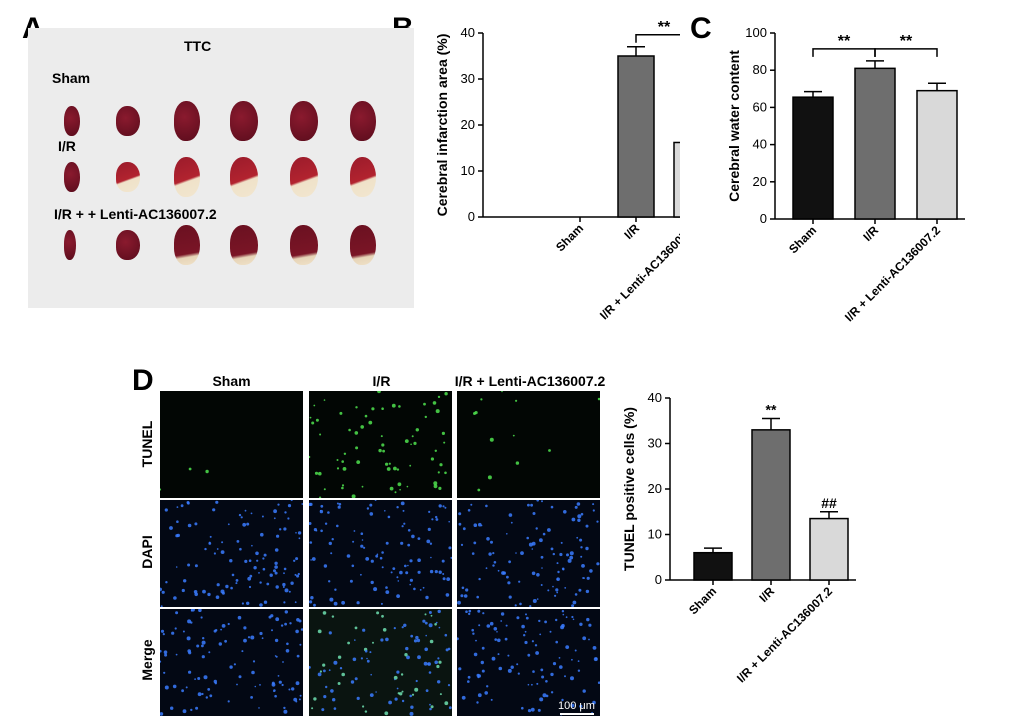 The width and height of the screenshot is (1020, 723). What do you see at coordinates (760, 106) in the screenshot?
I see `y-tick-label: 60` at bounding box center [760, 106].